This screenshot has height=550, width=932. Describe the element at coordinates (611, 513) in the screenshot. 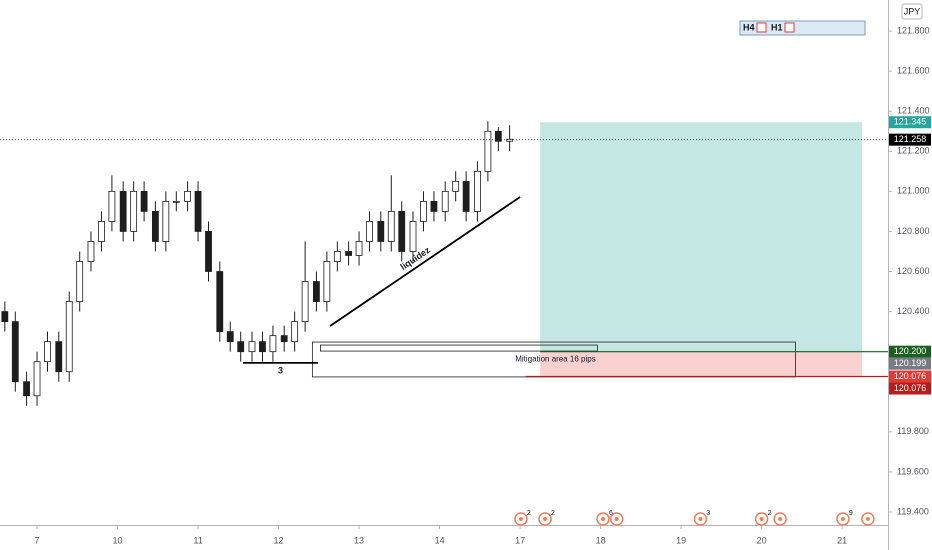

I see `event-count: 6` at that location.